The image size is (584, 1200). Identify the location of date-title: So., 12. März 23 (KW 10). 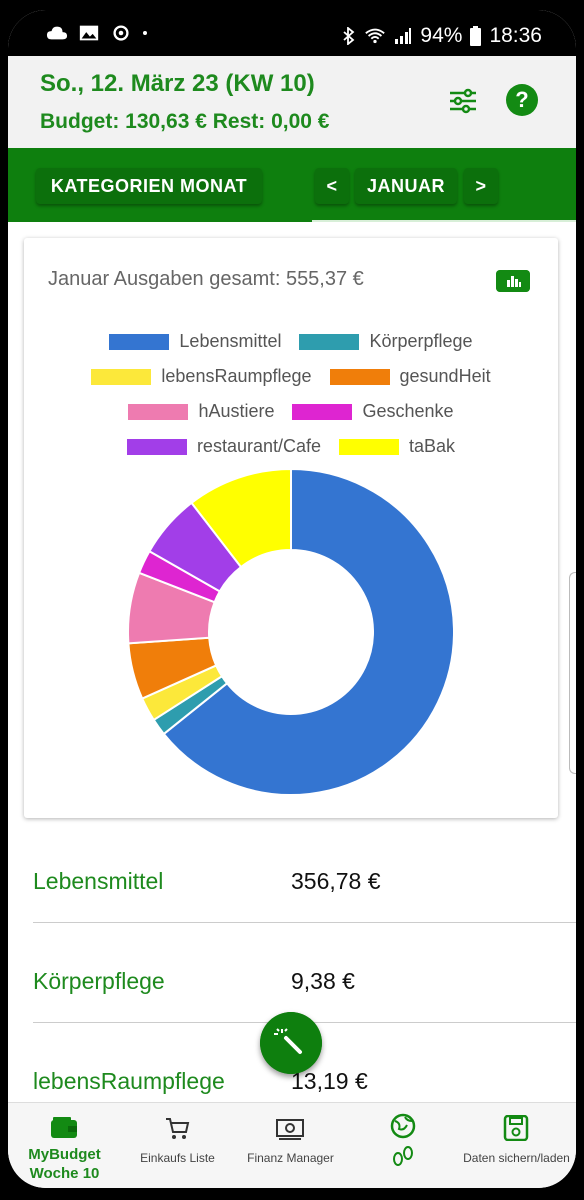
(177, 83).